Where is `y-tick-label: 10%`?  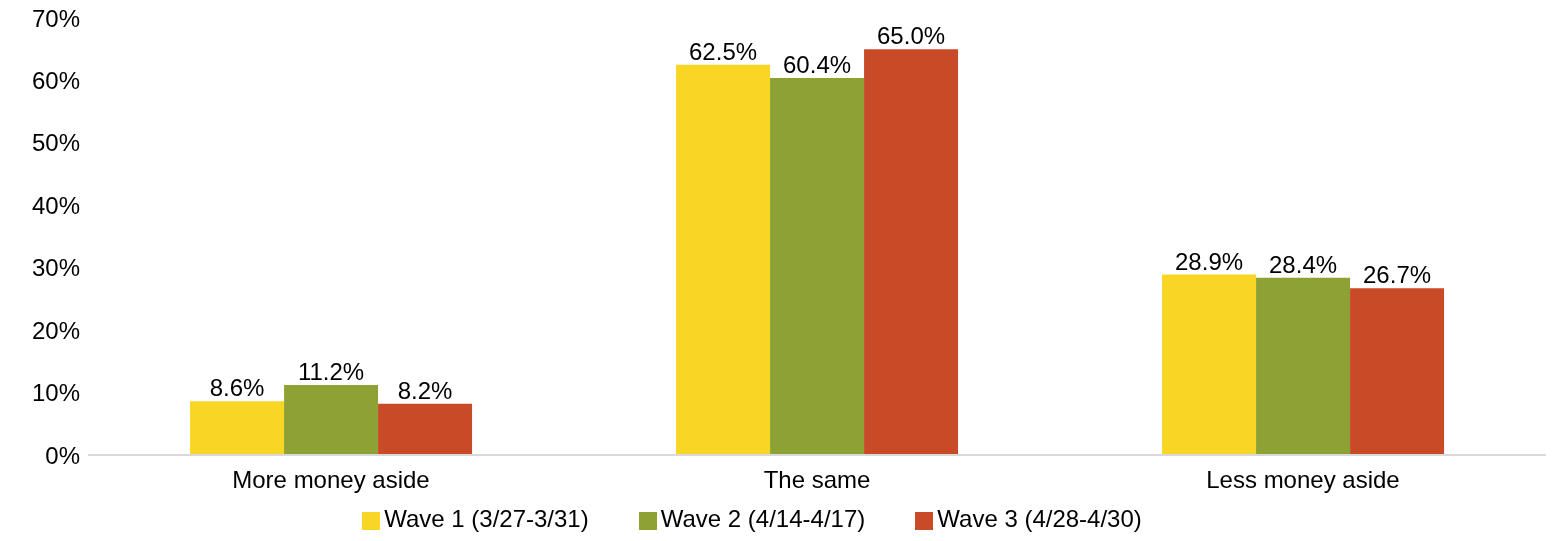
y-tick-label: 10% is located at coordinates (55, 393).